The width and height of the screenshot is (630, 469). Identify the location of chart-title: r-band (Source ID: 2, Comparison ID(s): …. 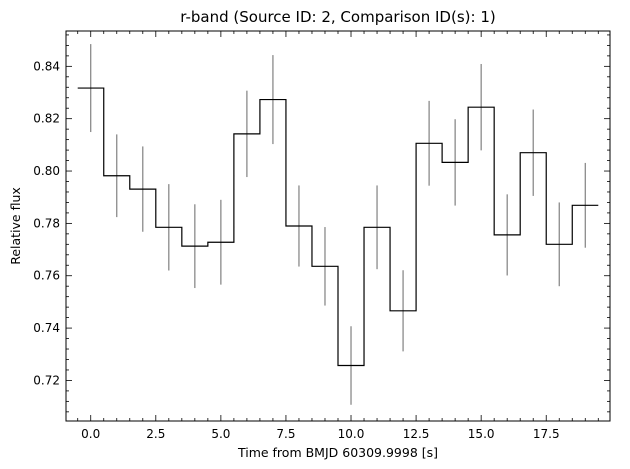
(337, 17).